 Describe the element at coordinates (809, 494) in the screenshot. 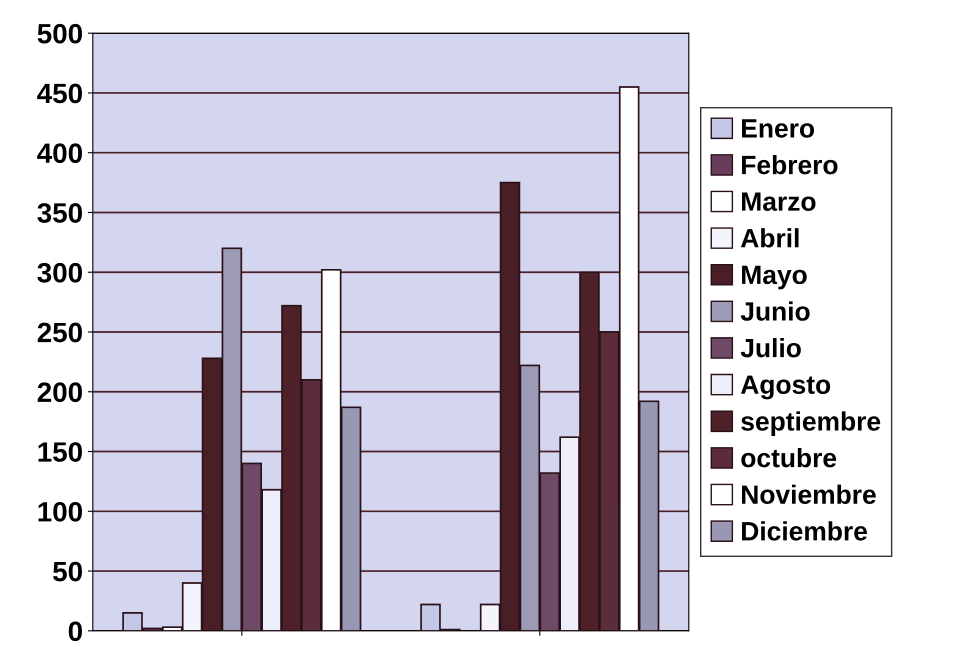

I see `legend-label: Noviembre` at that location.